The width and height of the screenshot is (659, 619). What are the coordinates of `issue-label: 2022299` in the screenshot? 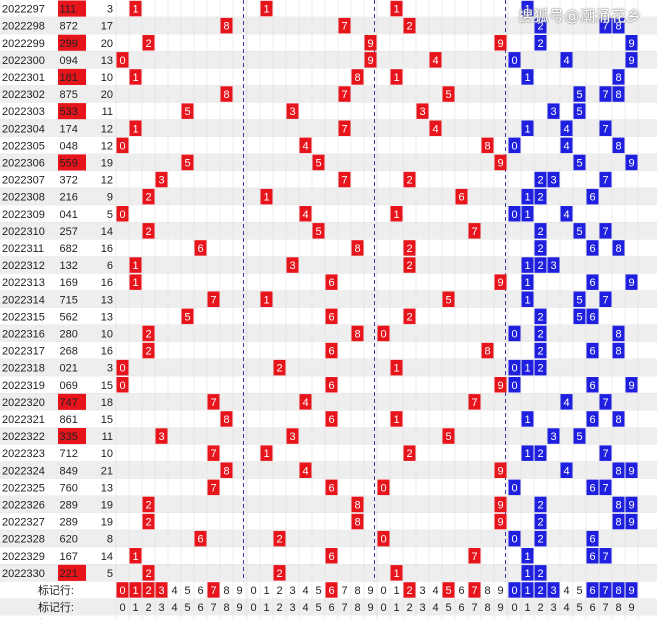 It's located at (23, 44).